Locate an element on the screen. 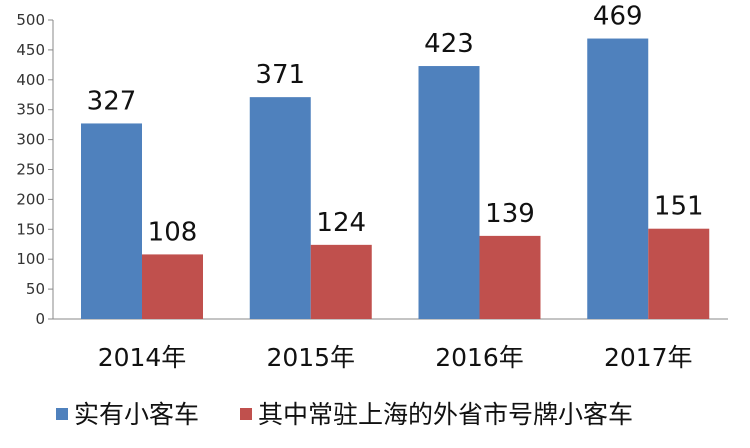 Image resolution: width=750 pixels, height=448 pixels. data-label-series-2-2: 139 is located at coordinates (510, 214).